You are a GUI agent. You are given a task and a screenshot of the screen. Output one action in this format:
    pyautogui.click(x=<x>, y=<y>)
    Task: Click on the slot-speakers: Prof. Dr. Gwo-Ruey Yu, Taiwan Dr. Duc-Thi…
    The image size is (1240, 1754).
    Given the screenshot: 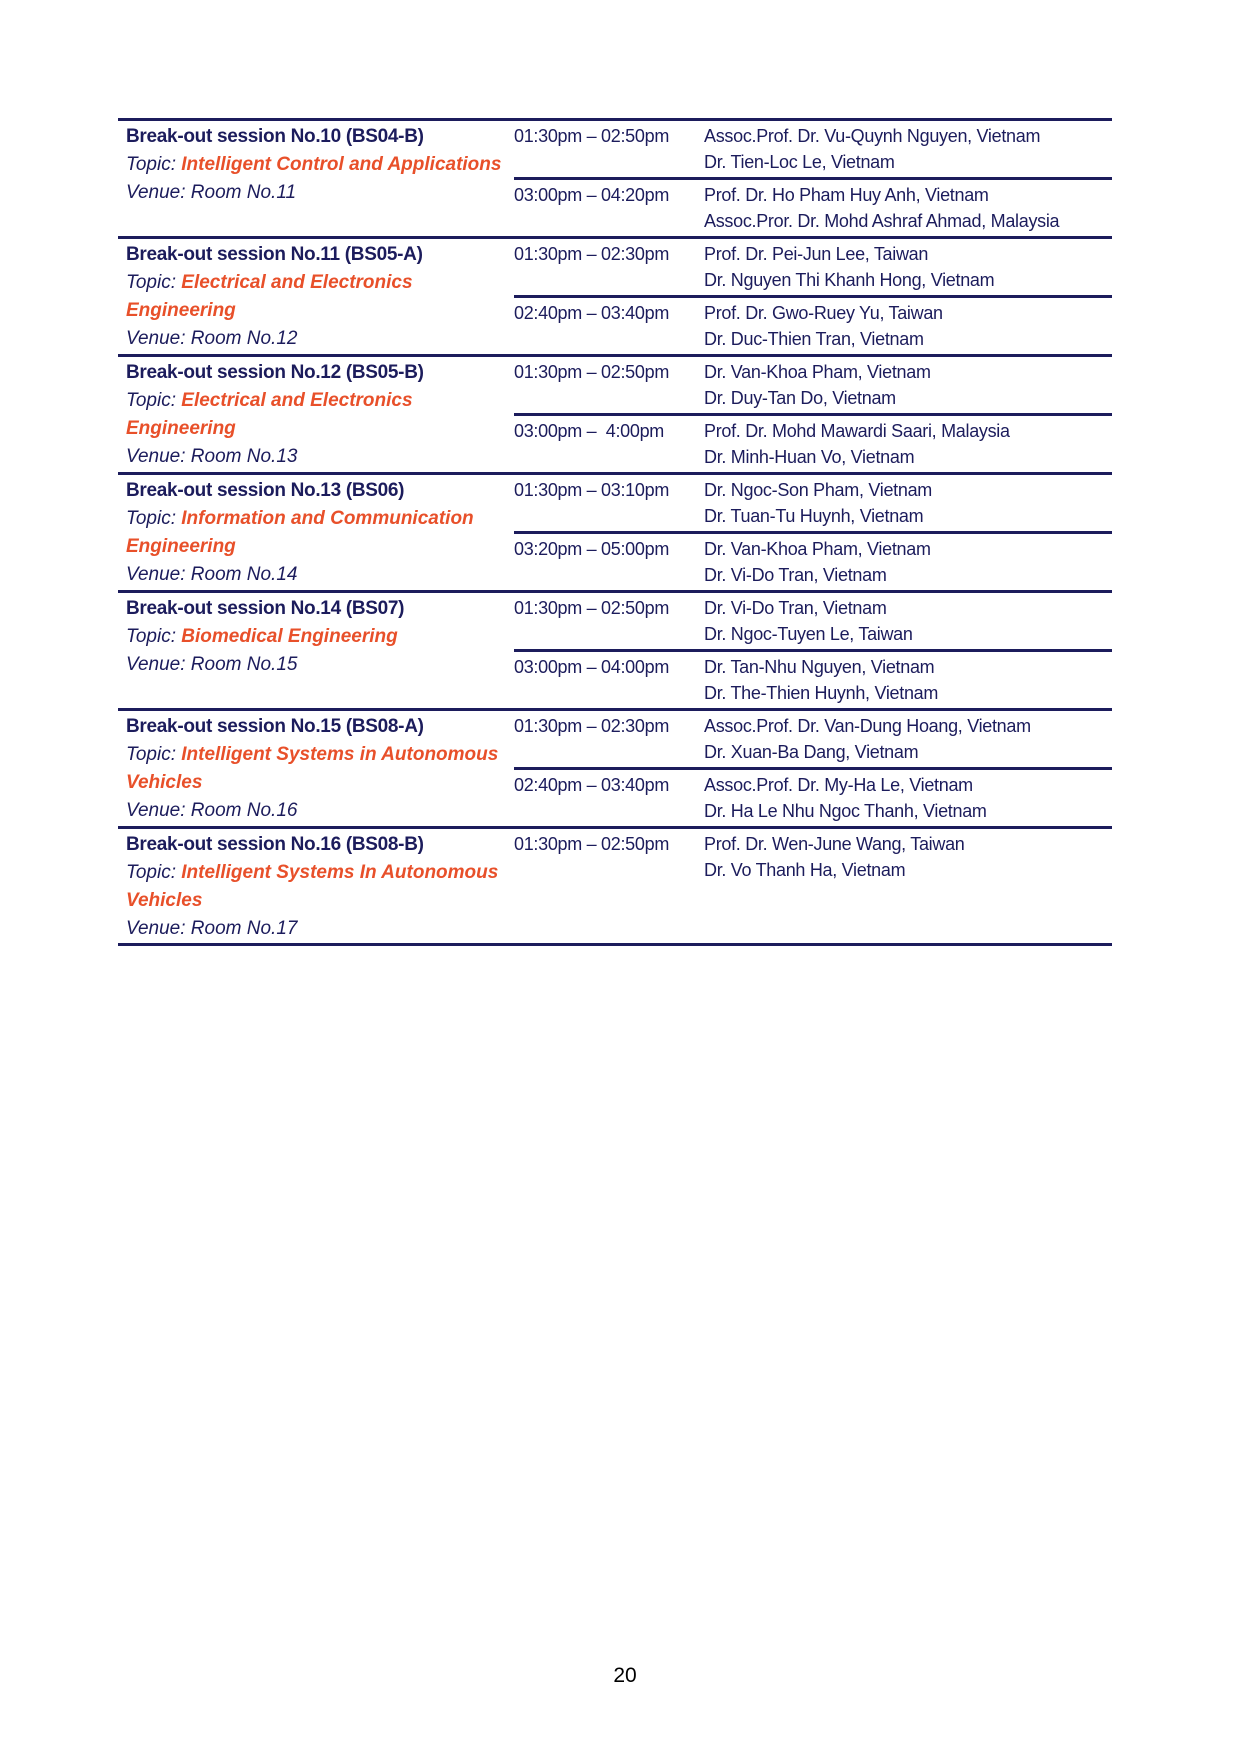 What is the action you would take?
    pyautogui.click(x=908, y=325)
    